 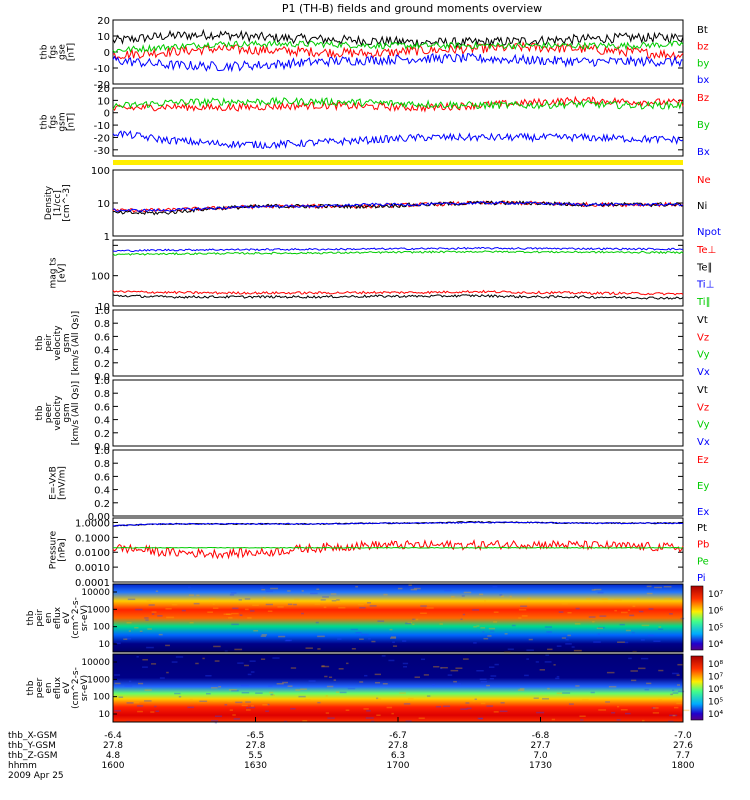 I want to click on ytick-label: 100, so click(x=101, y=698).